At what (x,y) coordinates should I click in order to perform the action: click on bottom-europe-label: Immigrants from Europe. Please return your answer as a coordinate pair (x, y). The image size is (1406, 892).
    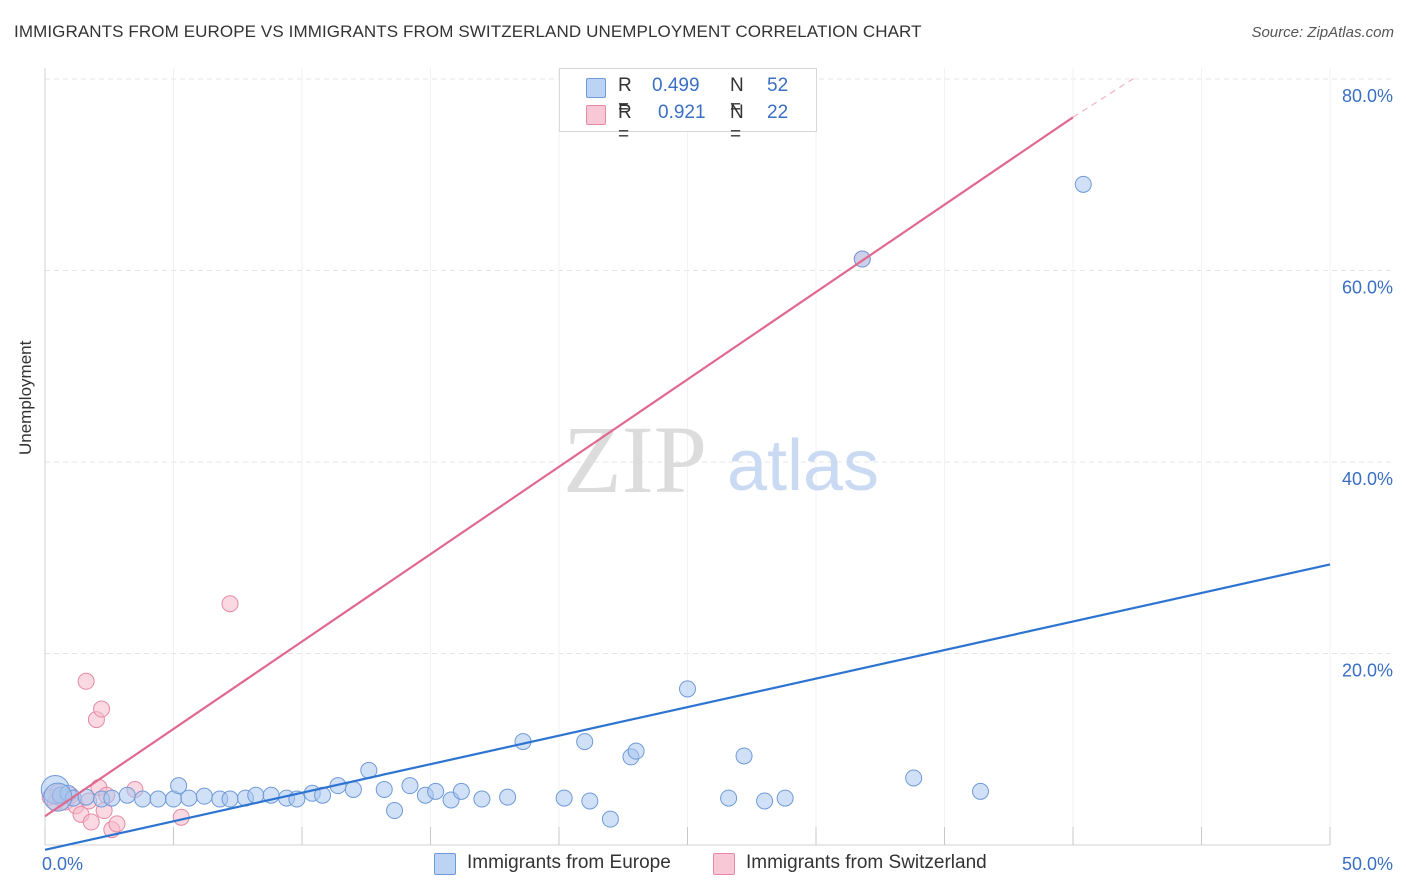
    Looking at the image, I should click on (569, 862).